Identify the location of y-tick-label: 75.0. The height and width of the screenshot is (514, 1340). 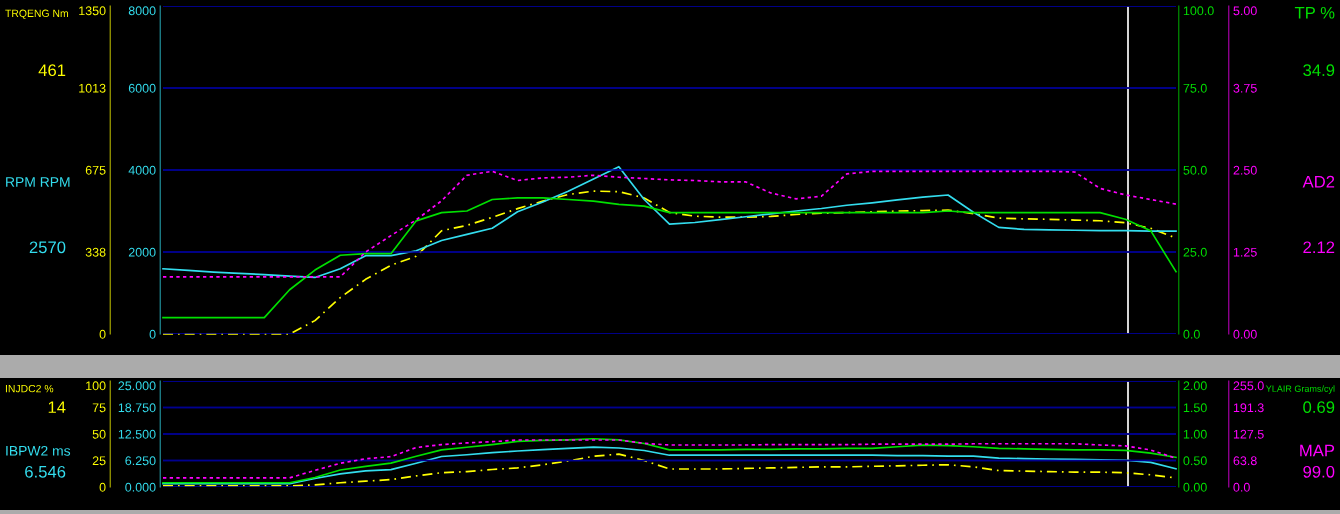
(1195, 88).